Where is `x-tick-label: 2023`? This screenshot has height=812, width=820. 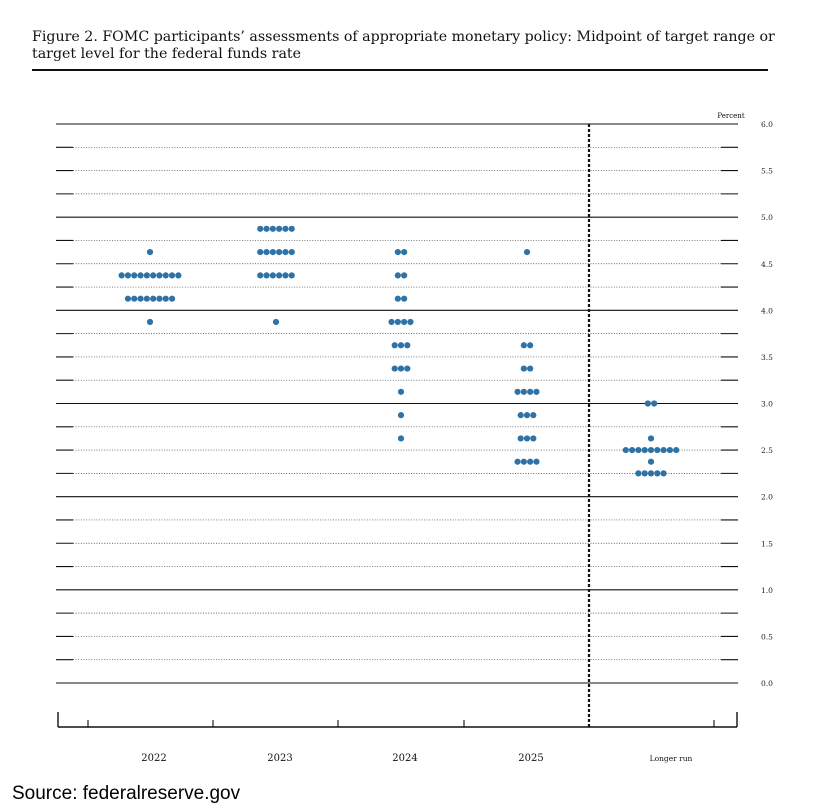 x-tick-label: 2023 is located at coordinates (279, 758).